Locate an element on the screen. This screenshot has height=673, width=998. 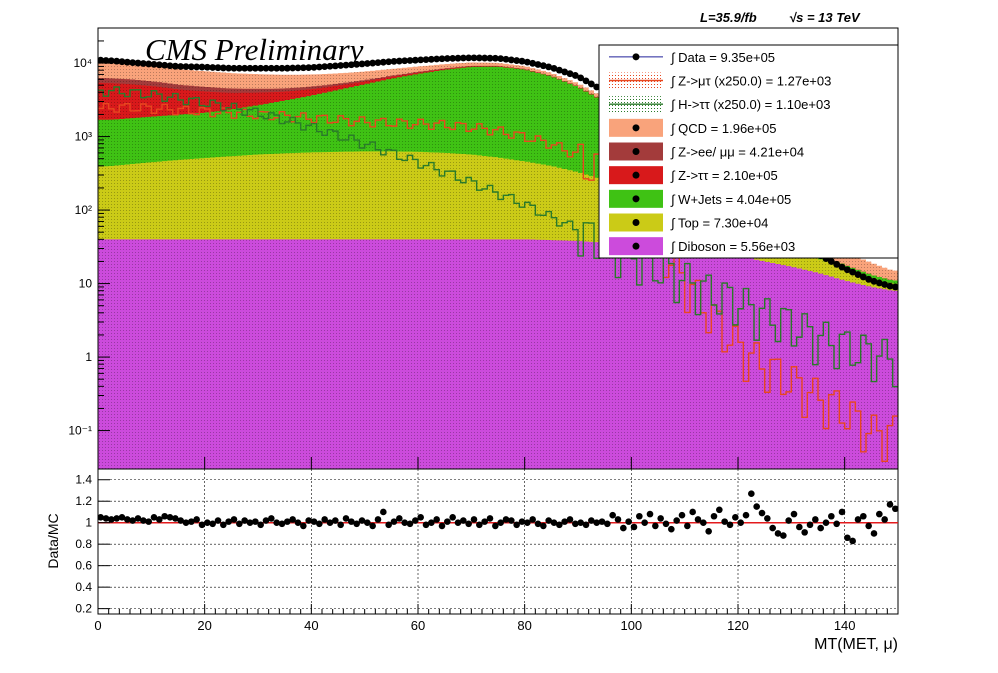
ratio-x-tick-label: 100 is located at coordinates (631, 625).